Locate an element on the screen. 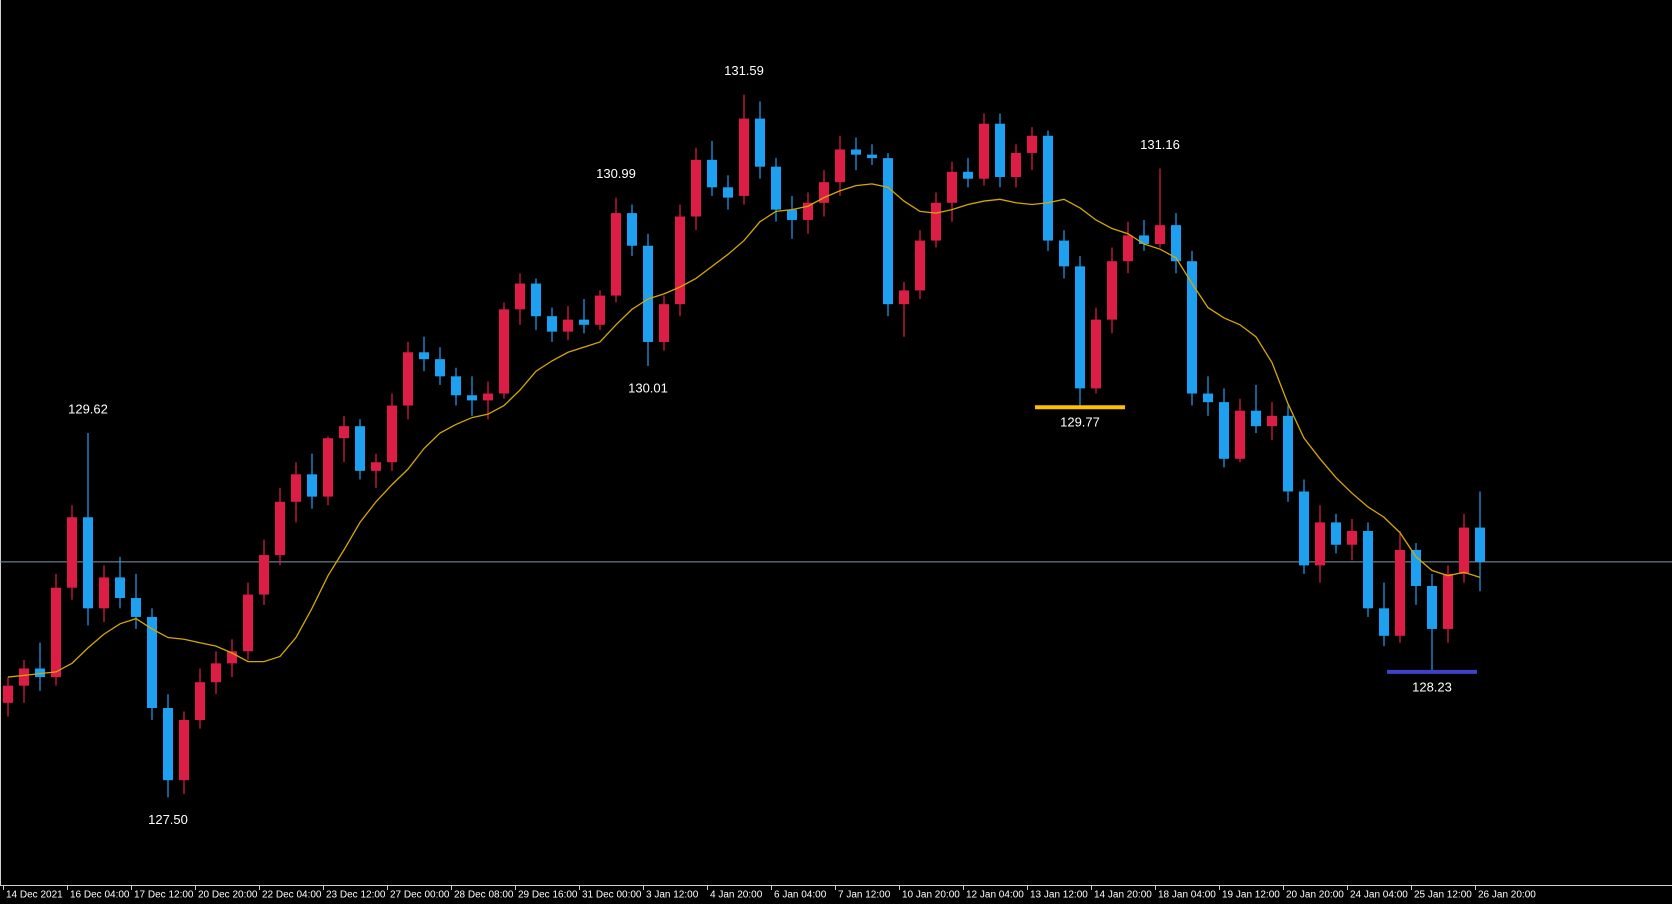  extreme-label: 130.99 is located at coordinates (616, 173).